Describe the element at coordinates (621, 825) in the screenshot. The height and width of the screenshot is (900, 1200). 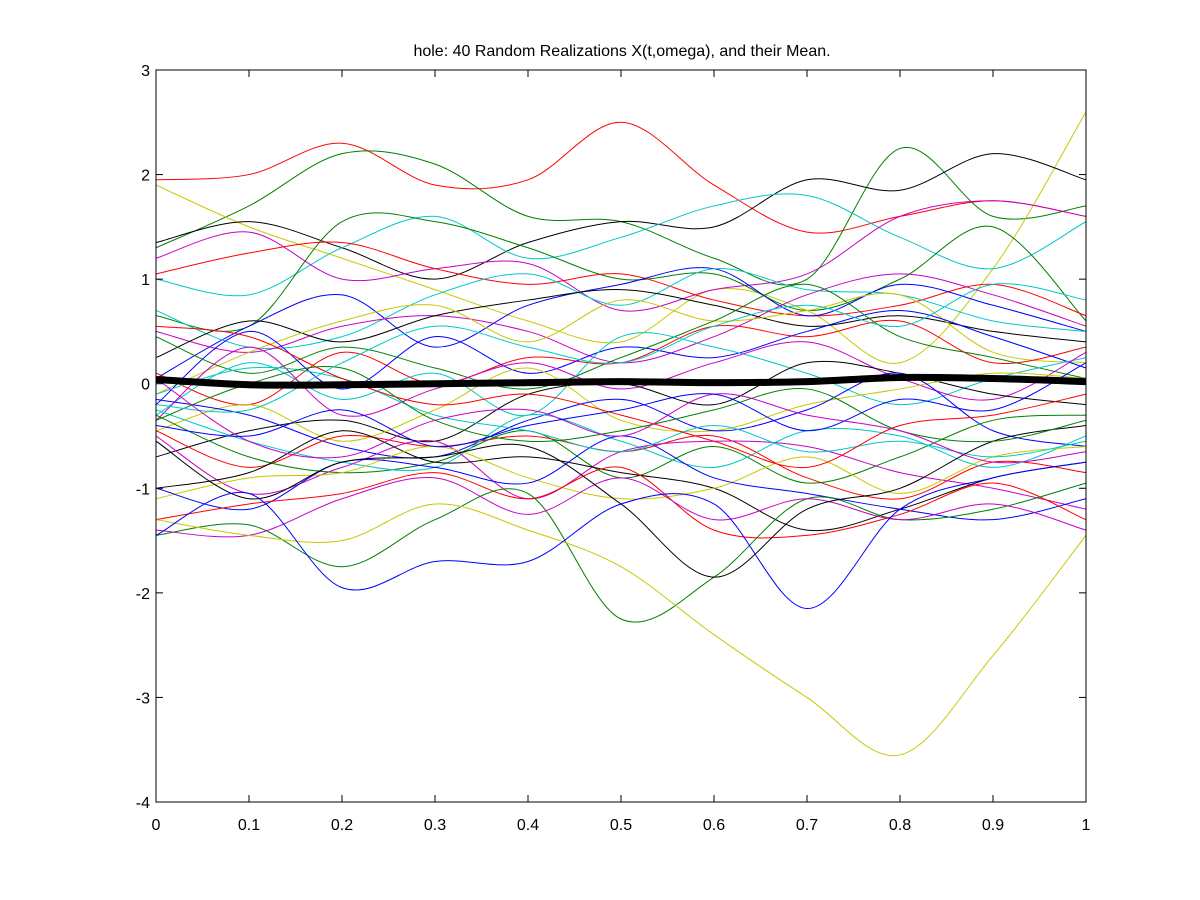
I see `x-tick-label-5: 0.5` at that location.